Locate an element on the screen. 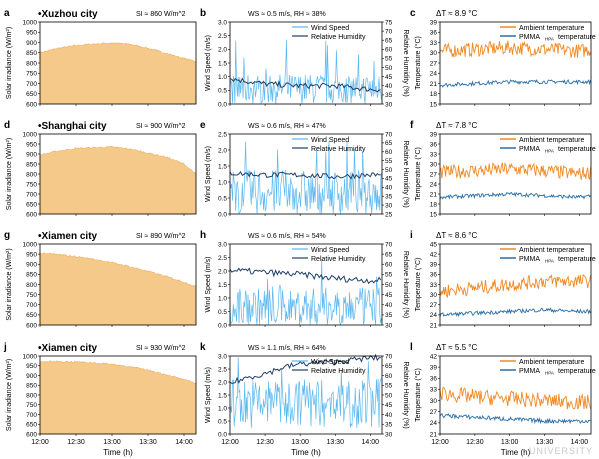 This screenshot has height=459, width=599. panel-letter: e is located at coordinates (203, 125).